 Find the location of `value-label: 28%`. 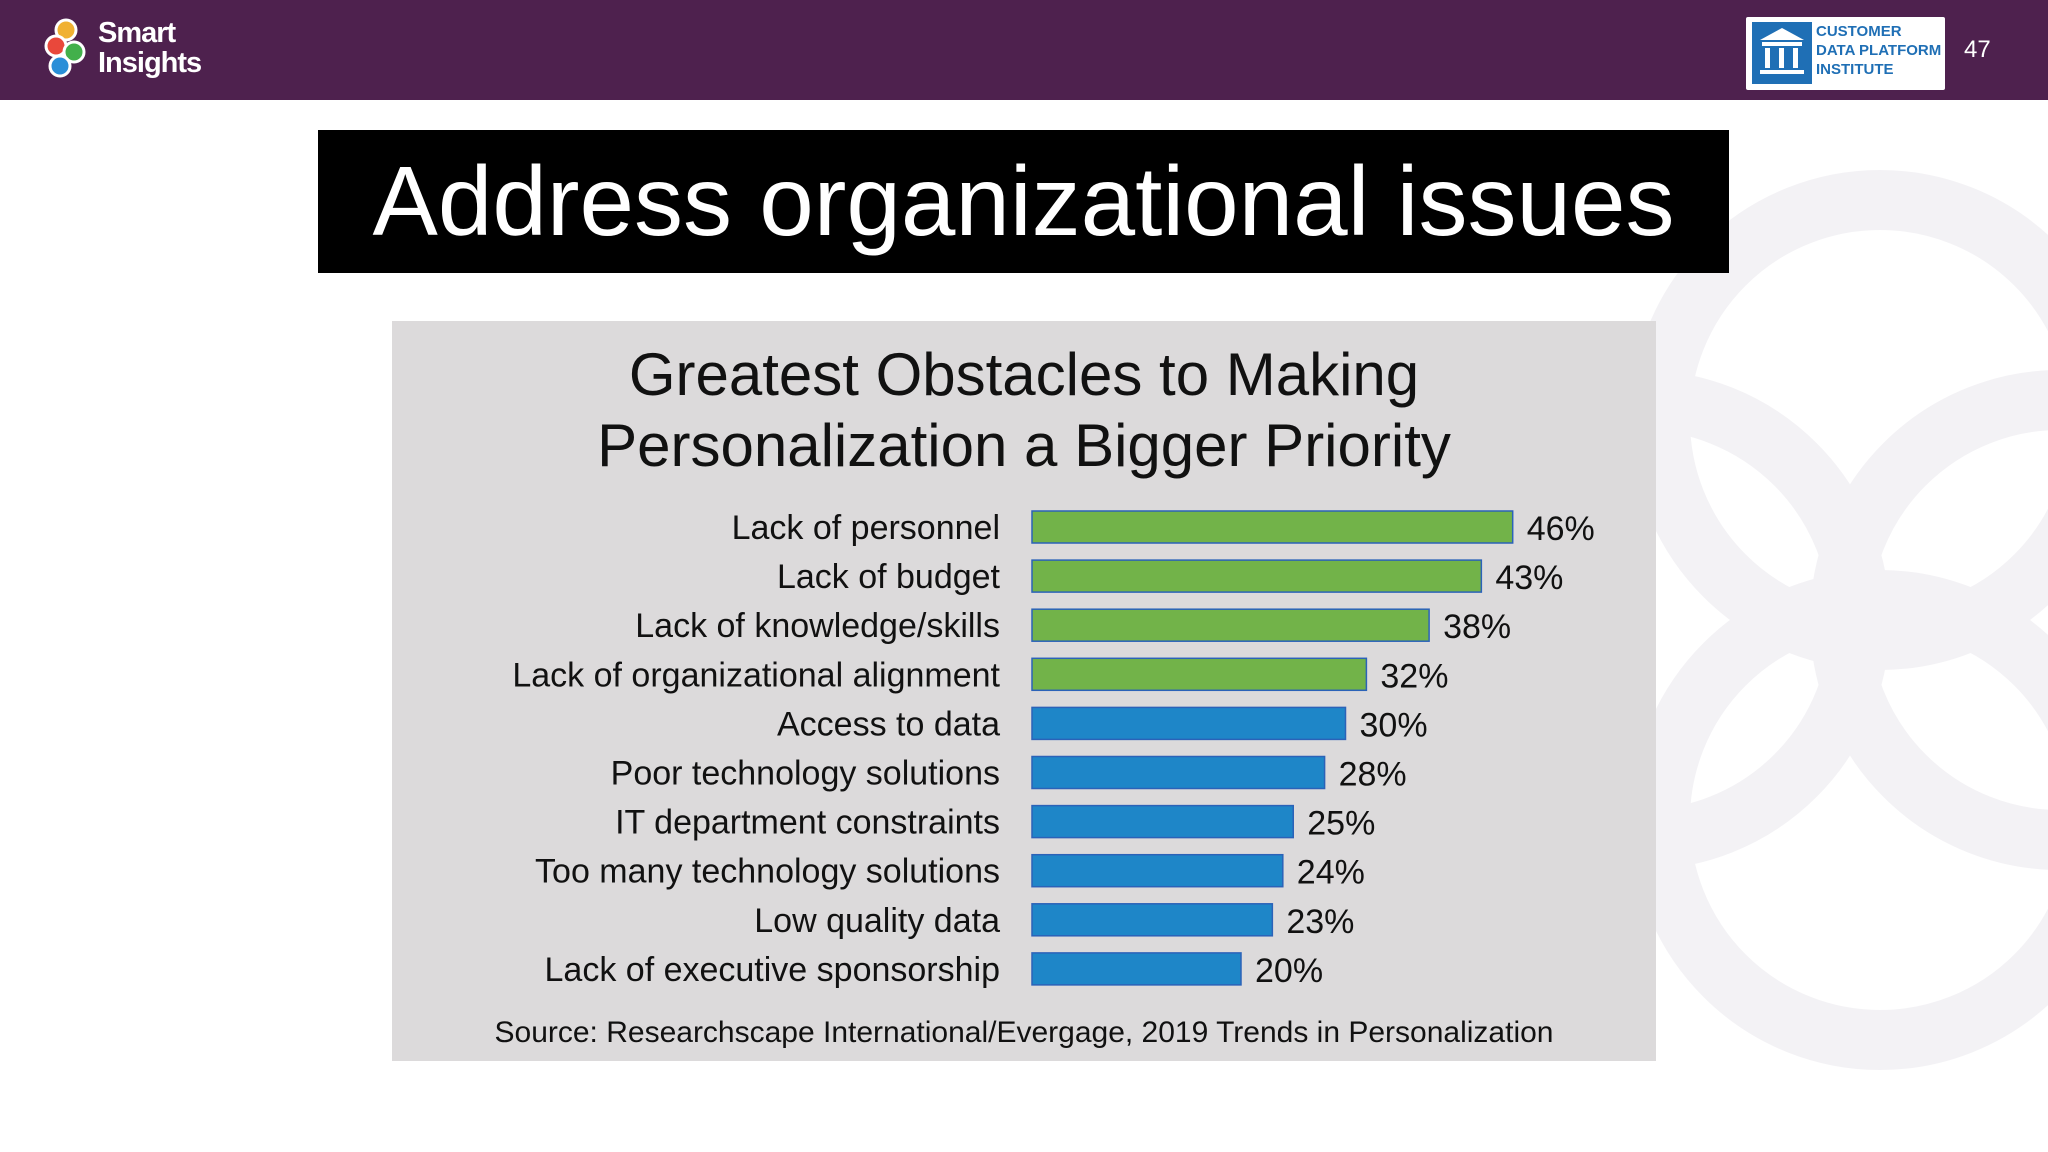

value-label: 28% is located at coordinates (1373, 775).